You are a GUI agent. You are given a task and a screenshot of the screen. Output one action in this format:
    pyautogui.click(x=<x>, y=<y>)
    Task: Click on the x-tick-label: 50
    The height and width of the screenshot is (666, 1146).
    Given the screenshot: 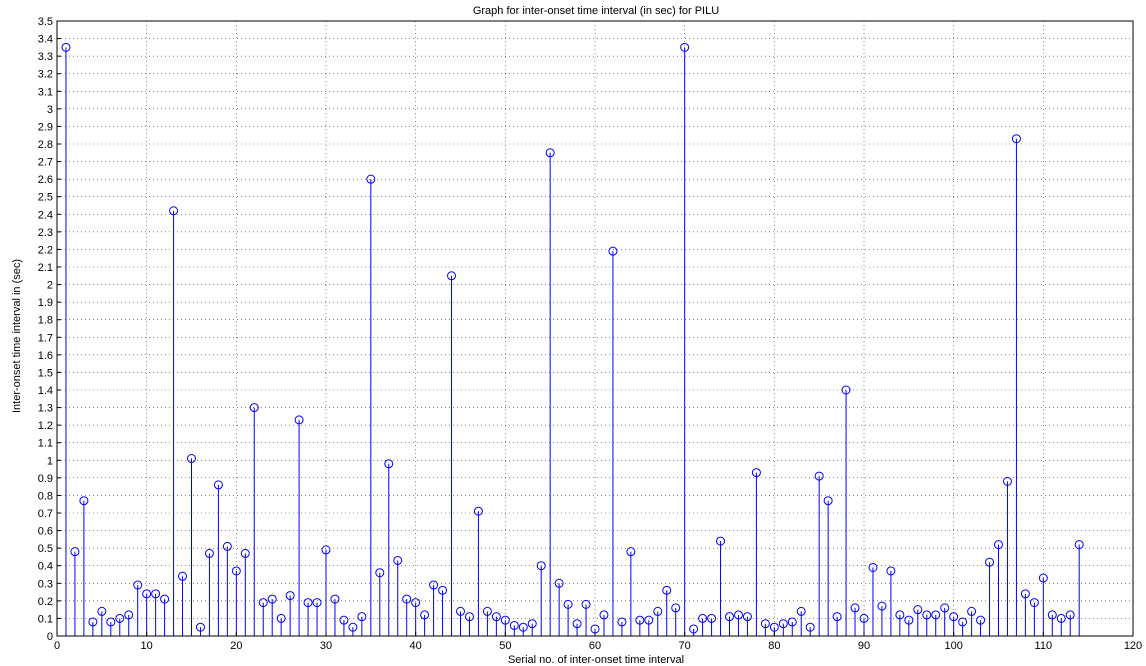 What is the action you would take?
    pyautogui.click(x=505, y=646)
    